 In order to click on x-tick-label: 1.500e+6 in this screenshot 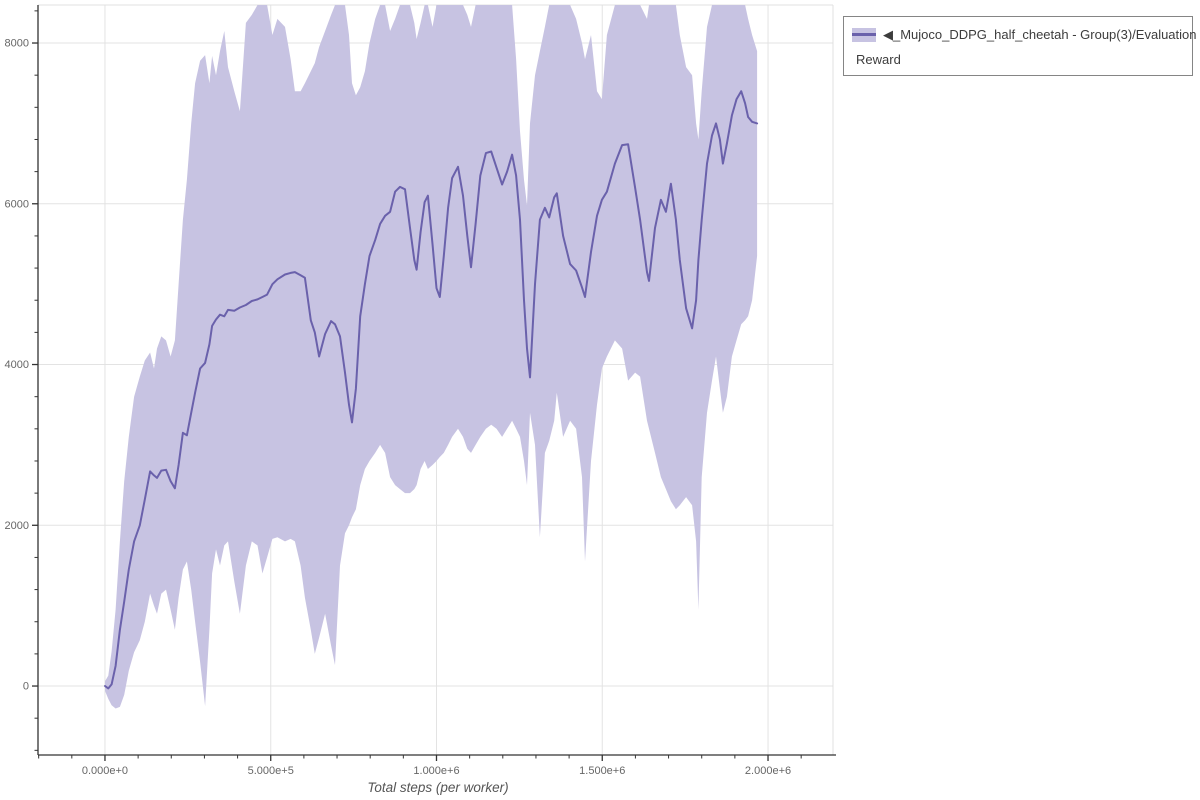, I will do `click(602, 771)`.